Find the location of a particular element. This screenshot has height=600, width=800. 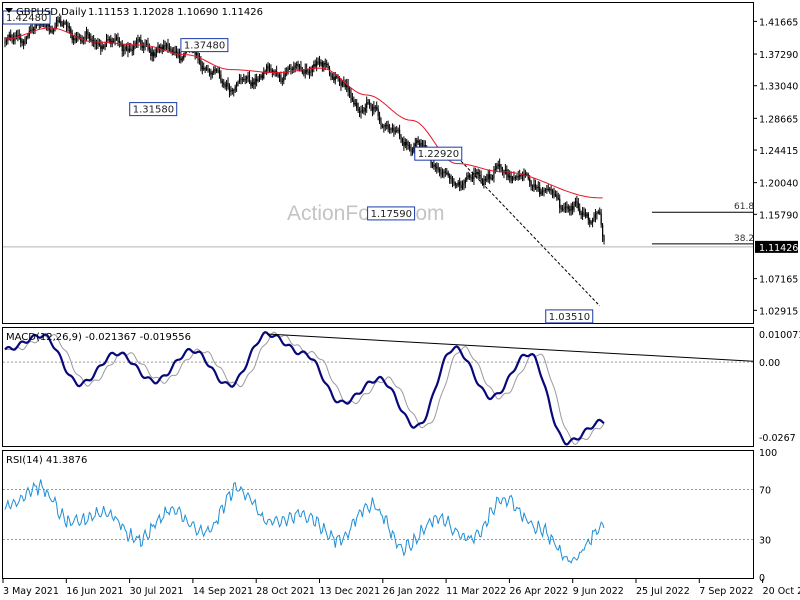

collapse-arrow-icon is located at coordinates (9, 10).